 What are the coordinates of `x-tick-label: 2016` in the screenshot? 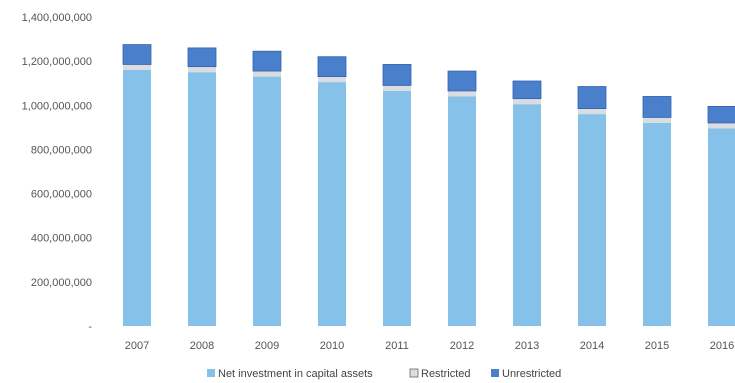 It's located at (722, 346).